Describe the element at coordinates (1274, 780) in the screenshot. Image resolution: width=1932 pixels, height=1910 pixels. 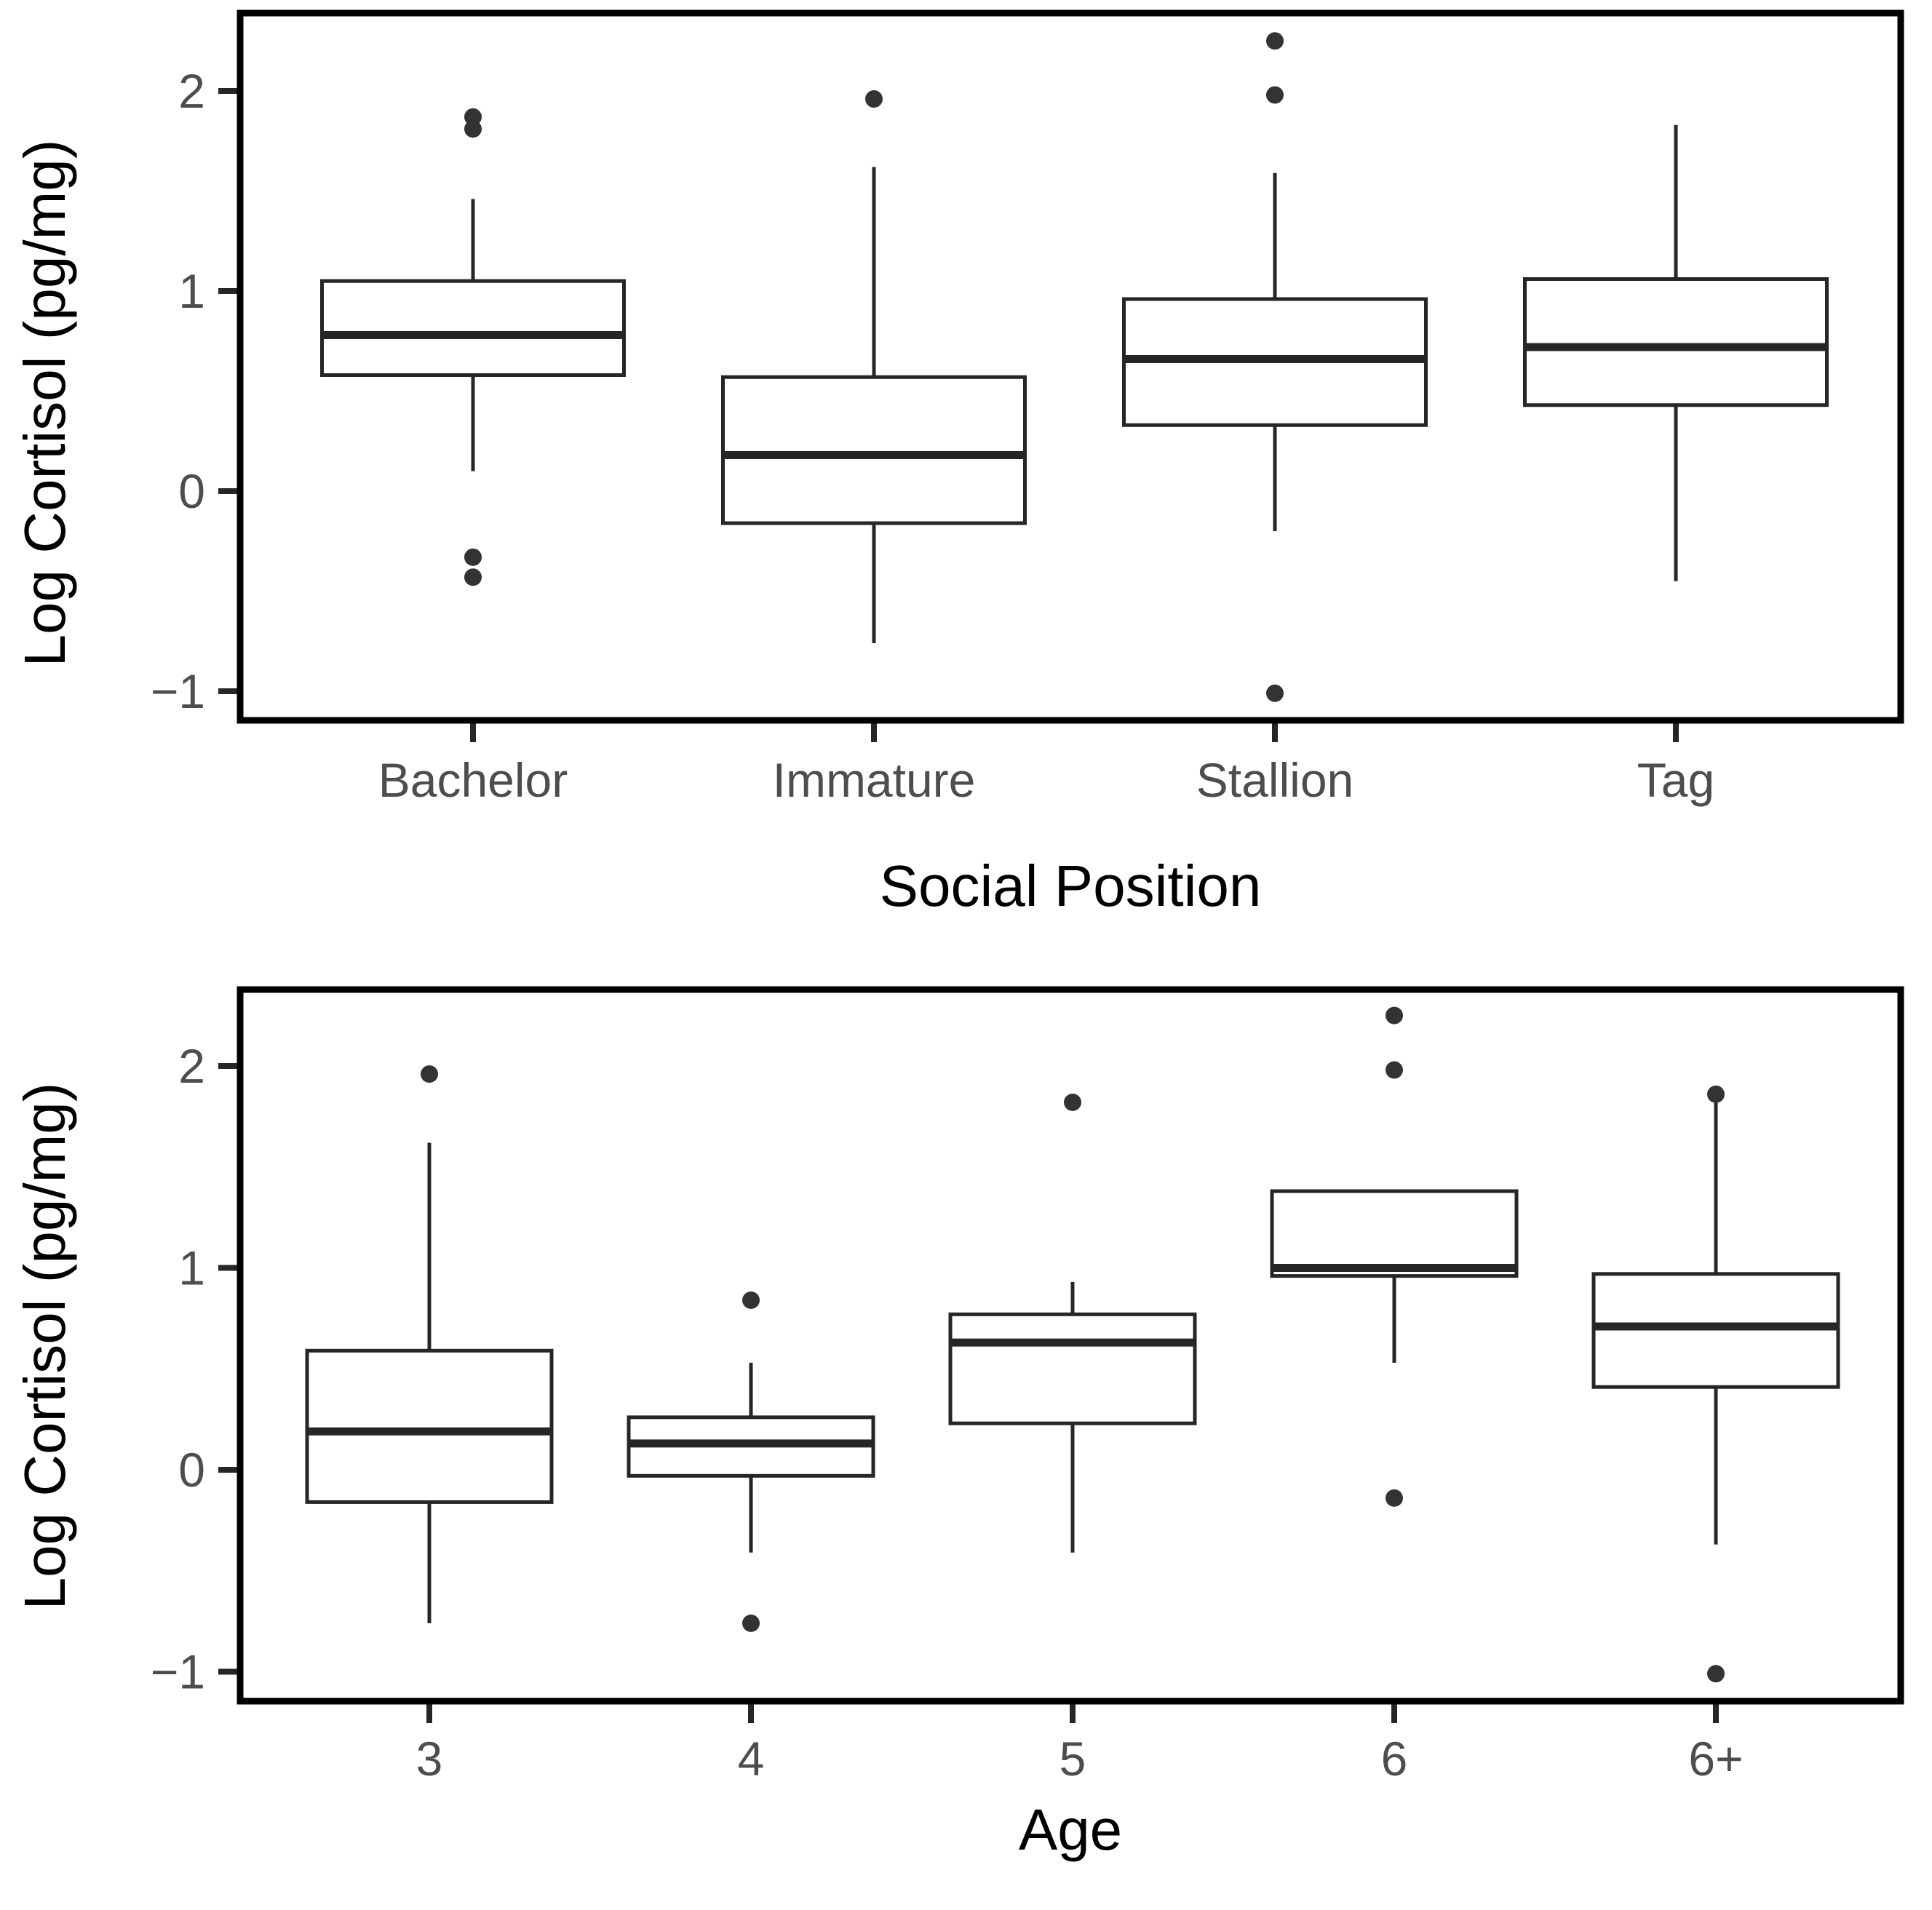
I see `x-category-label: Stallion` at that location.